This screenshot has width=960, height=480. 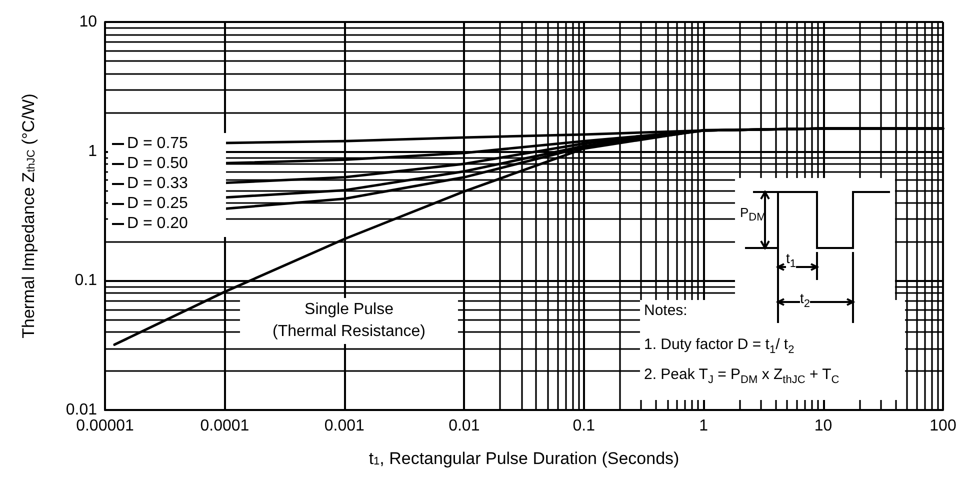 I want to click on legend-label: D = 0.20, so click(x=157, y=224).